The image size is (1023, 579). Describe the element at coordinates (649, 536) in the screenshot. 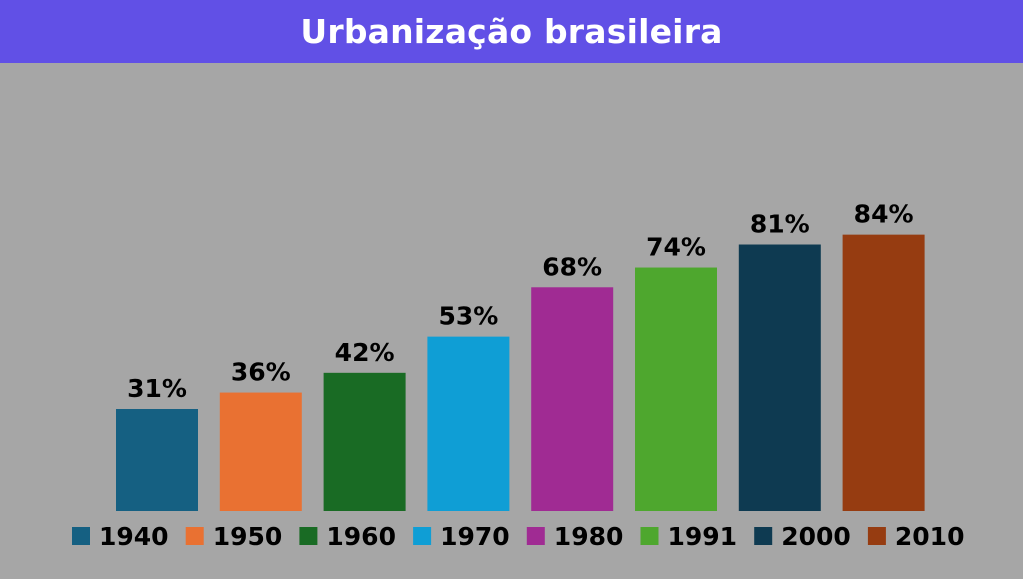

I see `legend-swatch-1991` at that location.